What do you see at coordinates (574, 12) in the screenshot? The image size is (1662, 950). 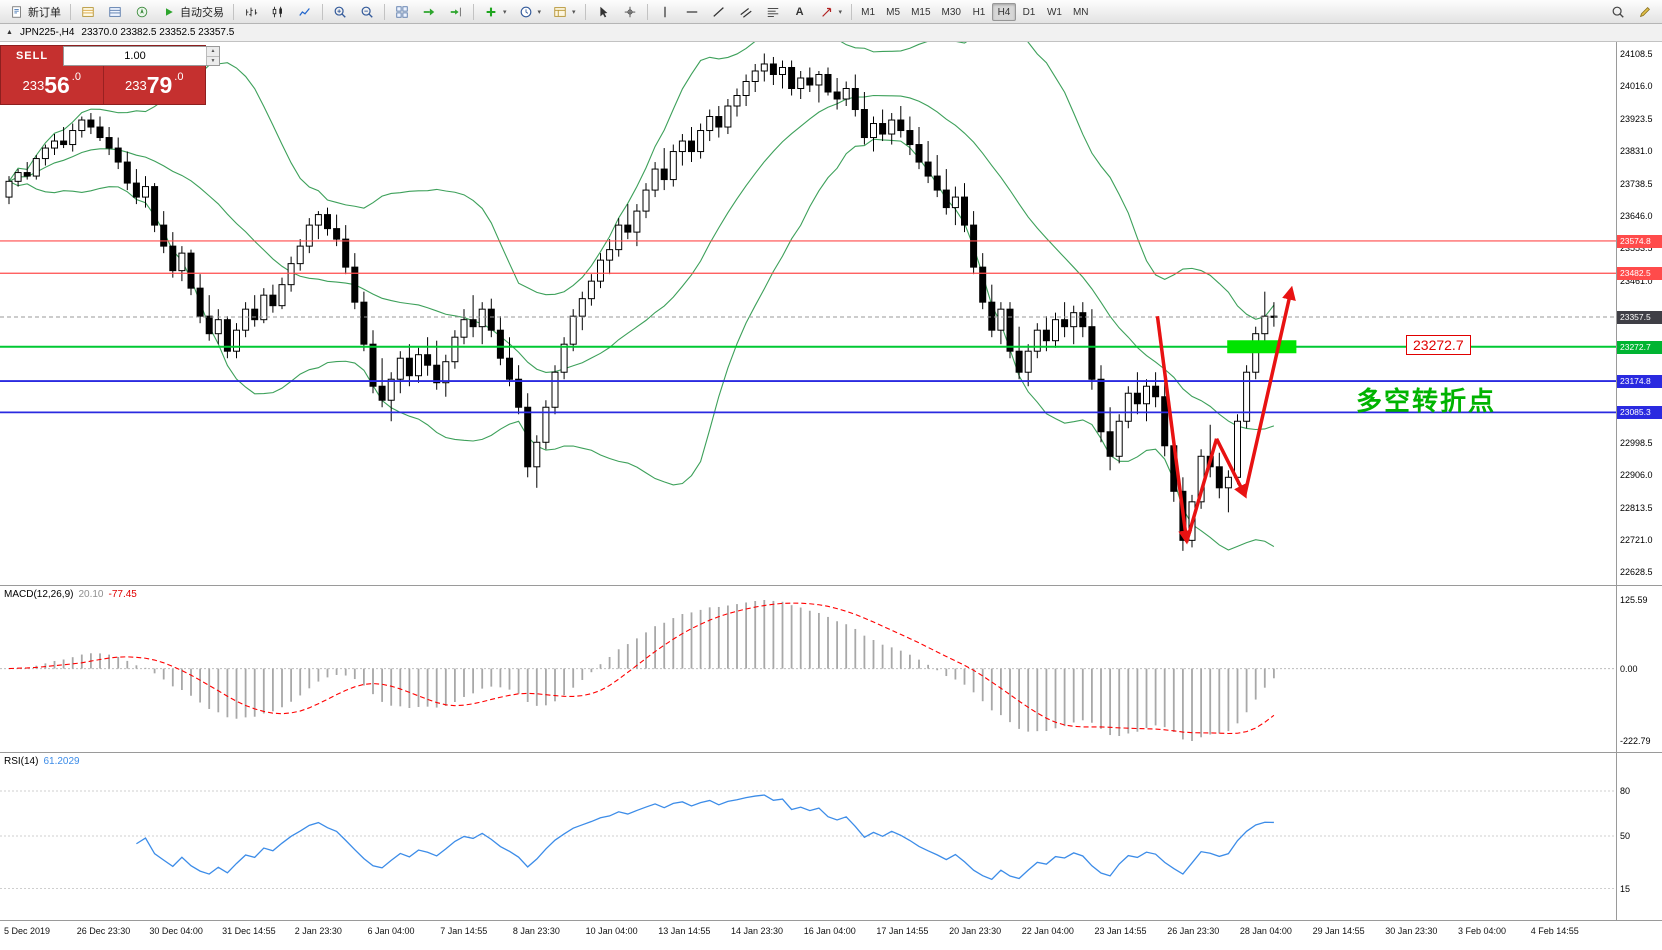 I see `templates-dropdown-caret: ▾` at bounding box center [574, 12].